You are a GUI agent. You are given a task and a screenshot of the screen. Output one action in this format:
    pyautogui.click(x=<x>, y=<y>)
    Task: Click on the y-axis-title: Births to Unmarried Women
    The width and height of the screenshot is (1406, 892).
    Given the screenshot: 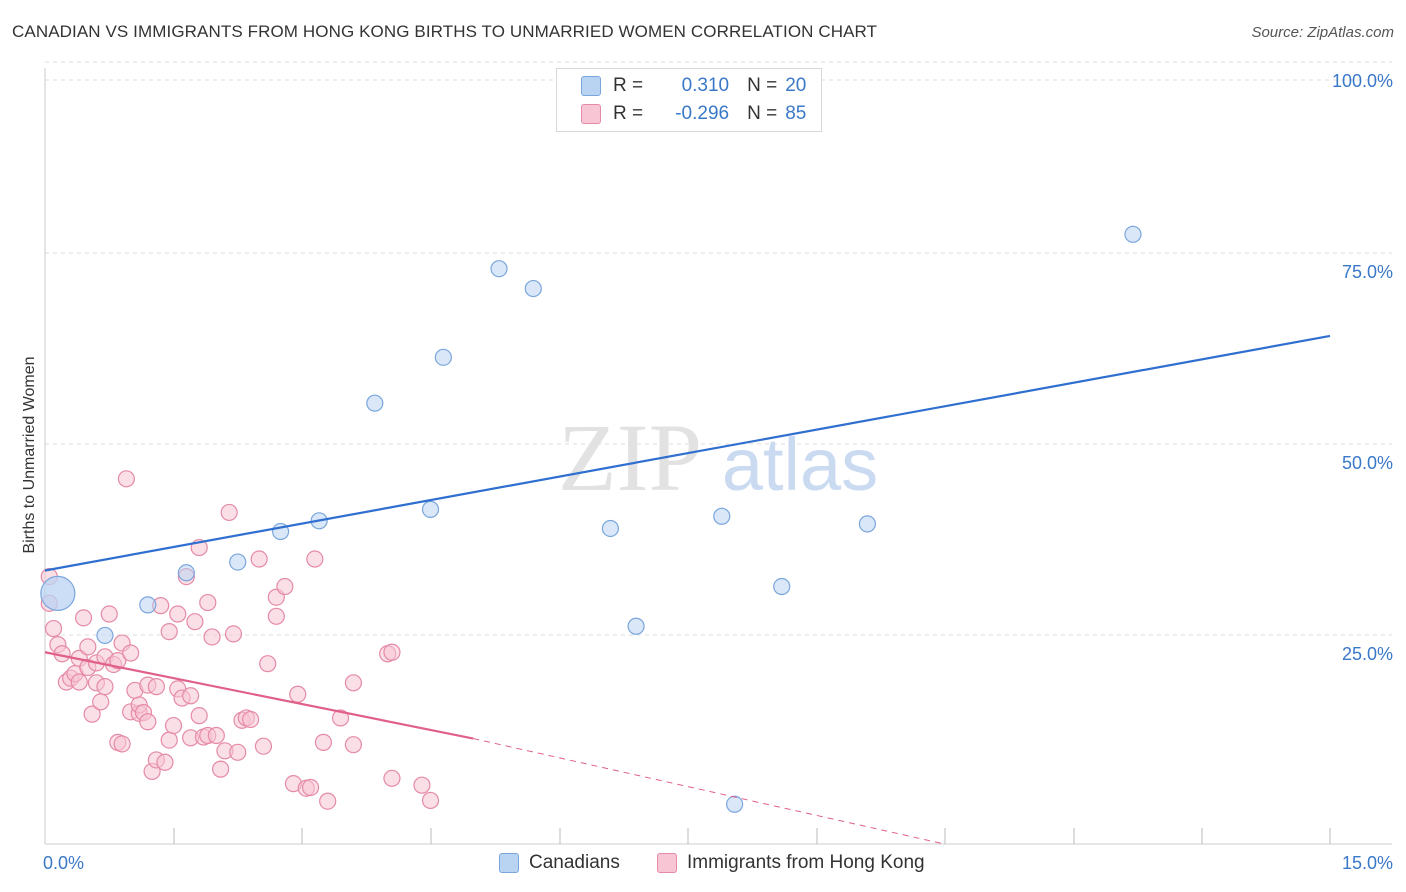 What is the action you would take?
    pyautogui.click(x=29, y=454)
    